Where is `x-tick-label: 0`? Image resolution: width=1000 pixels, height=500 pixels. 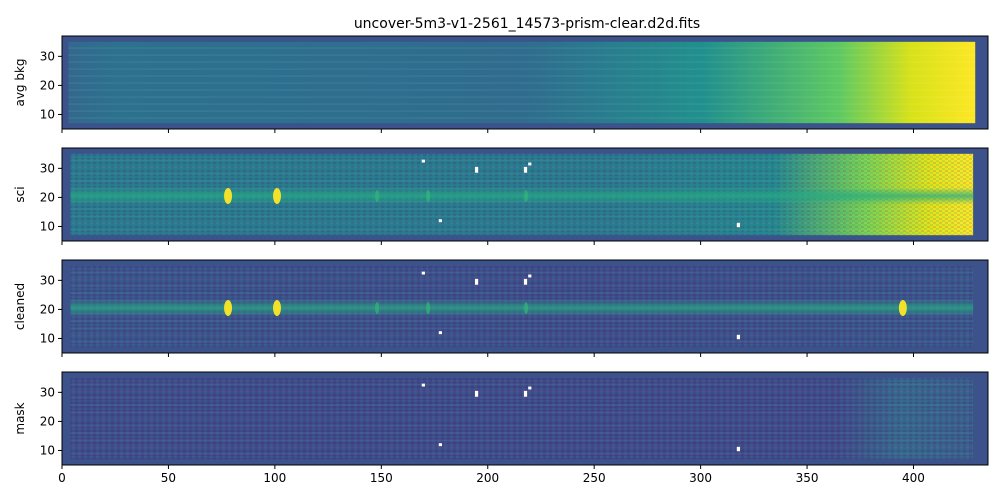 x-tick-label: 0 is located at coordinates (62, 478).